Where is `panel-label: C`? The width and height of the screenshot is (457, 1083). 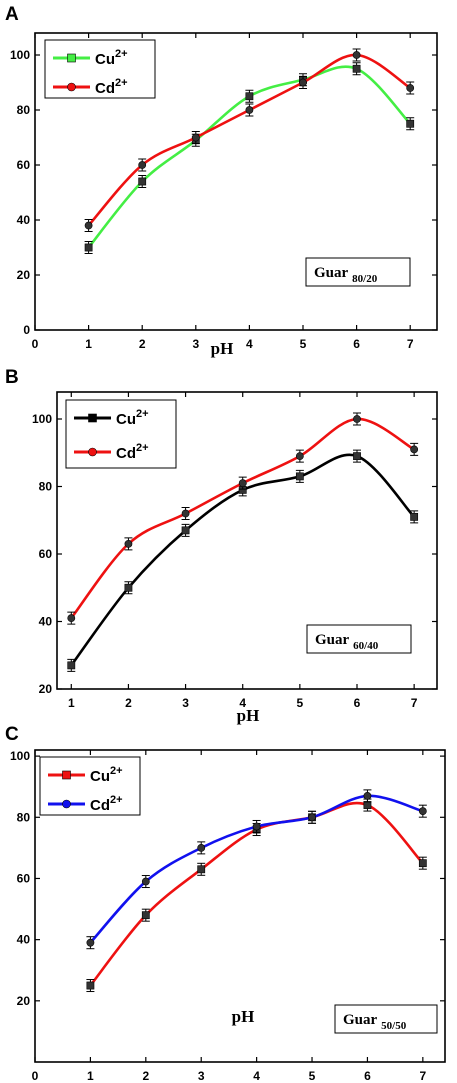 panel-label: C is located at coordinates (12, 734).